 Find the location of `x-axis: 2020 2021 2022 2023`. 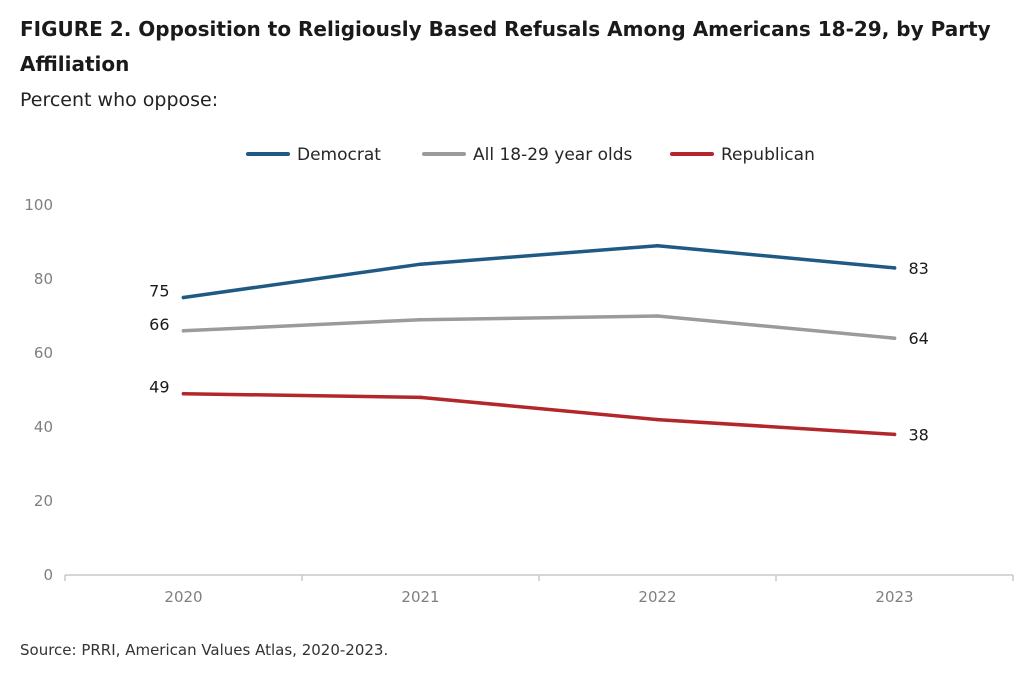

x-axis: 2020 2021 2022 2023 is located at coordinates (539, 590).